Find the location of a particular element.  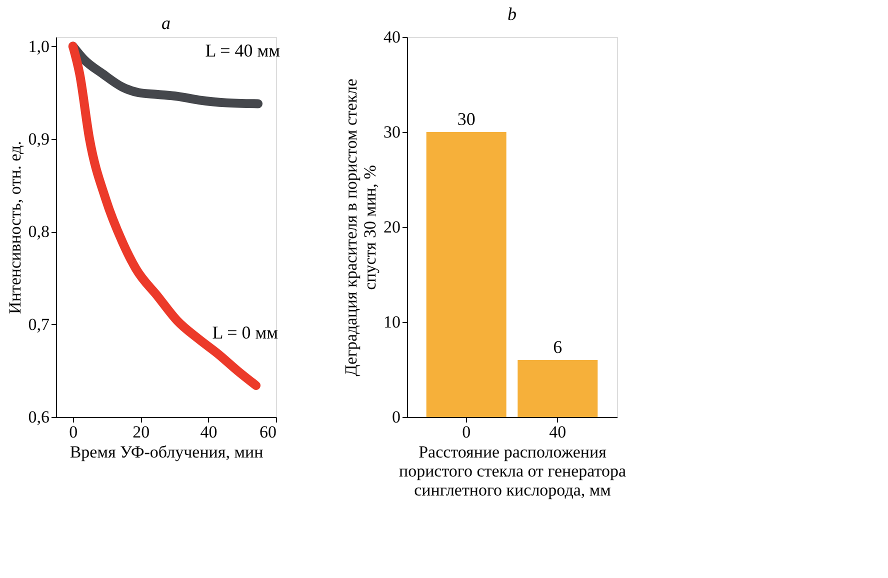

x-axis-title: Расстояние расположения пористого стекла от генератора синглетного кислорода, мм is located at coordinates (512, 471).